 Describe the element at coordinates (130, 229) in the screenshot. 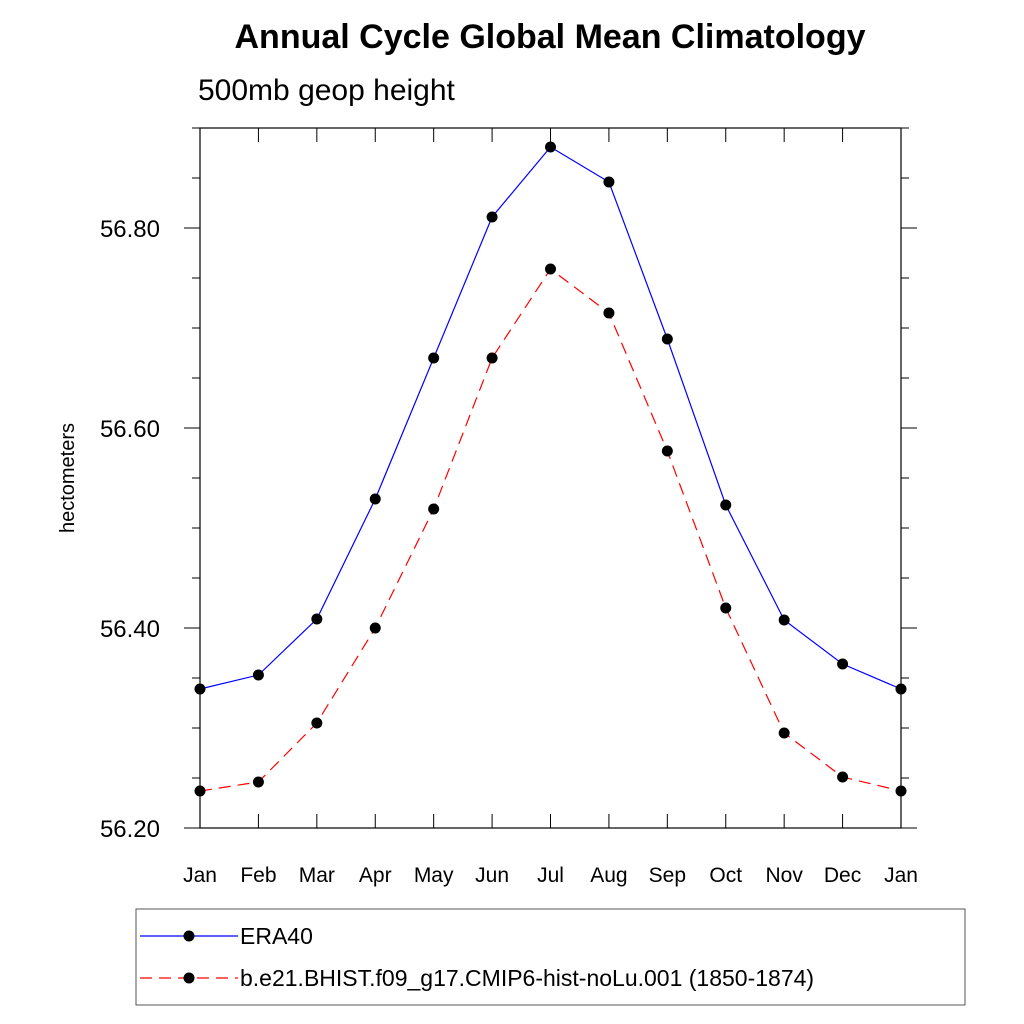

I see `y-tick-label: 56.80` at that location.